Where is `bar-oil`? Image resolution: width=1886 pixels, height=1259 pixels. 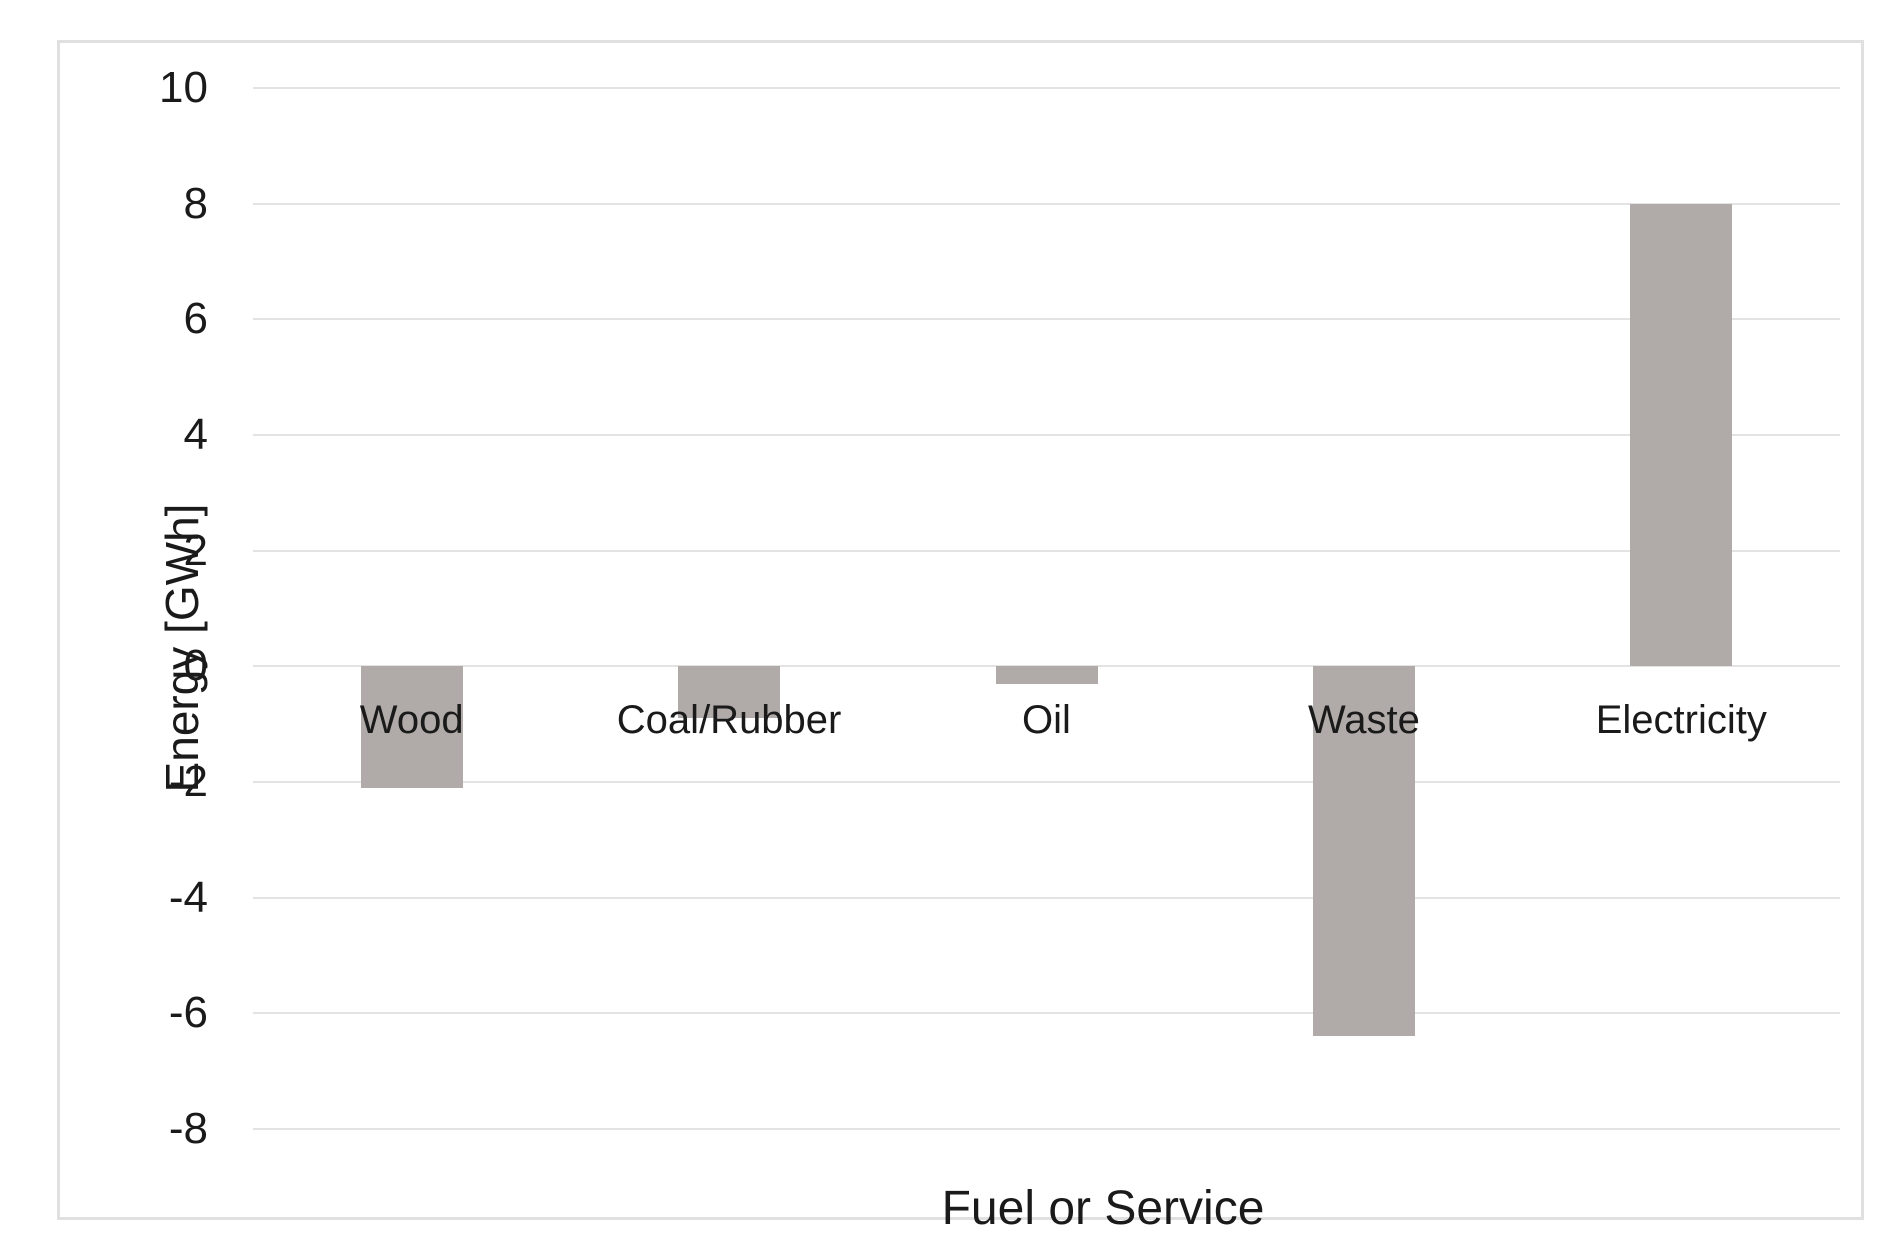 bar-oil is located at coordinates (1046, 675).